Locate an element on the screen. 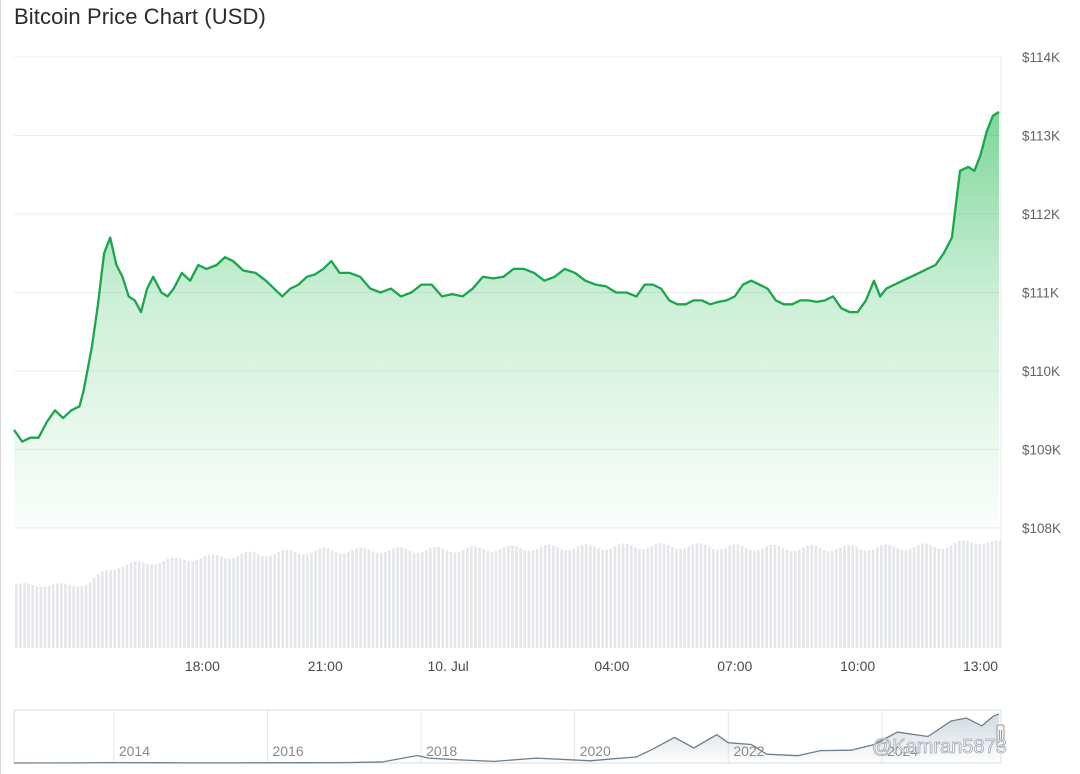 Image resolution: width=1080 pixels, height=774 pixels. navigator-area is located at coordinates (506, 738).